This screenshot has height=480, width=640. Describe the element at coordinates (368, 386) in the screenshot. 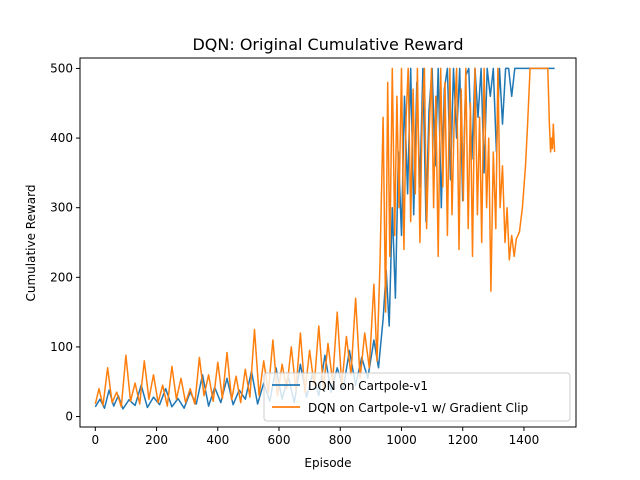

I see `legend-label-1: DQN on Cartpole-v1` at that location.